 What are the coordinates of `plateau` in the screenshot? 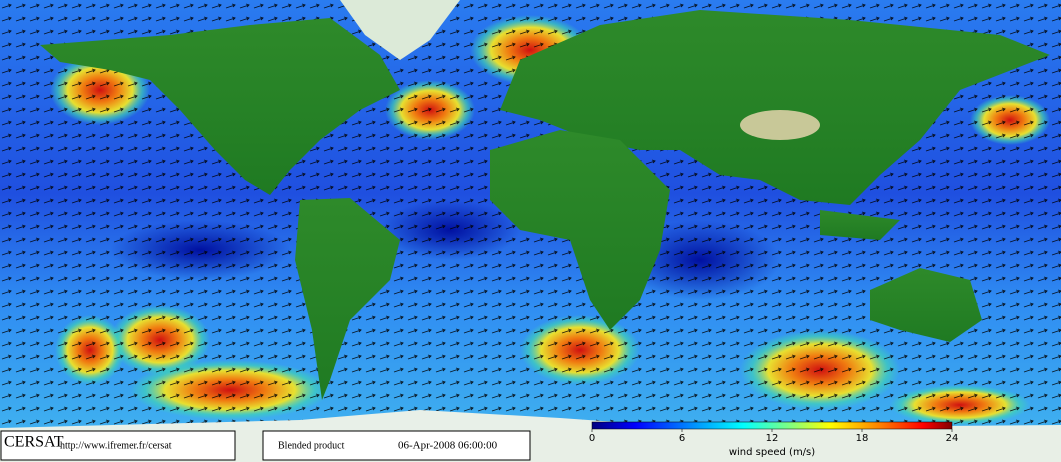 It's located at (780, 125).